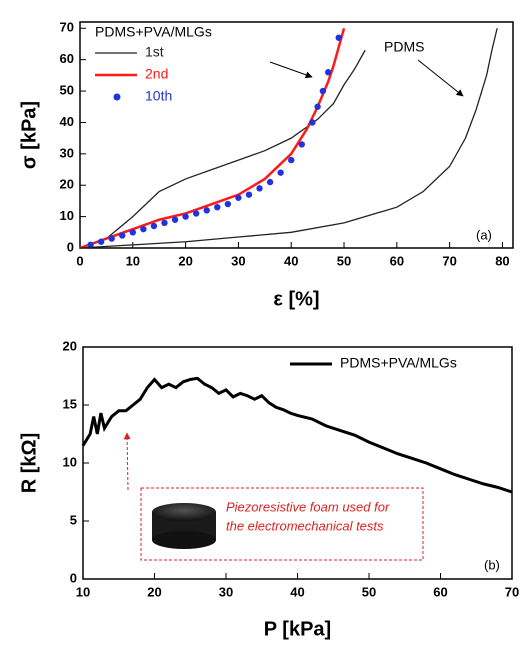 The width and height of the screenshot is (529, 649). Describe the element at coordinates (153, 32) in the screenshot. I see `legend-title: PDMS+PVA/MLGs` at that location.